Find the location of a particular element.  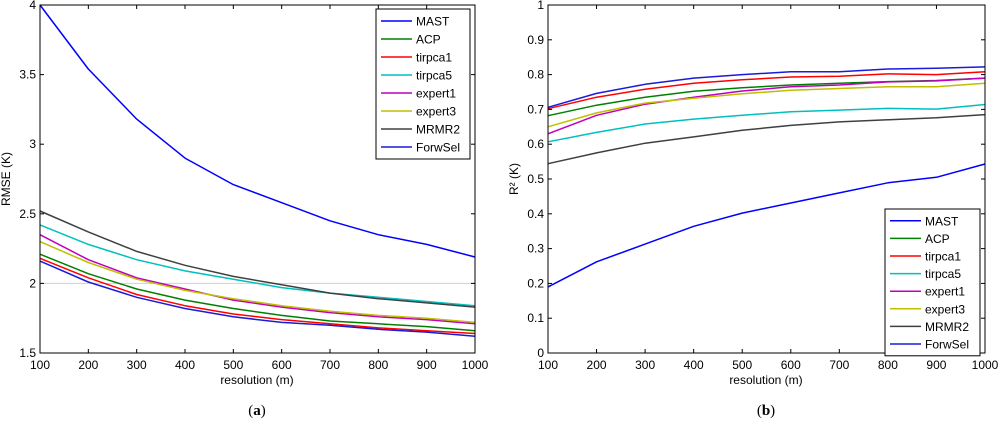

y-tick-label: 0.7 is located at coordinates (535, 109).